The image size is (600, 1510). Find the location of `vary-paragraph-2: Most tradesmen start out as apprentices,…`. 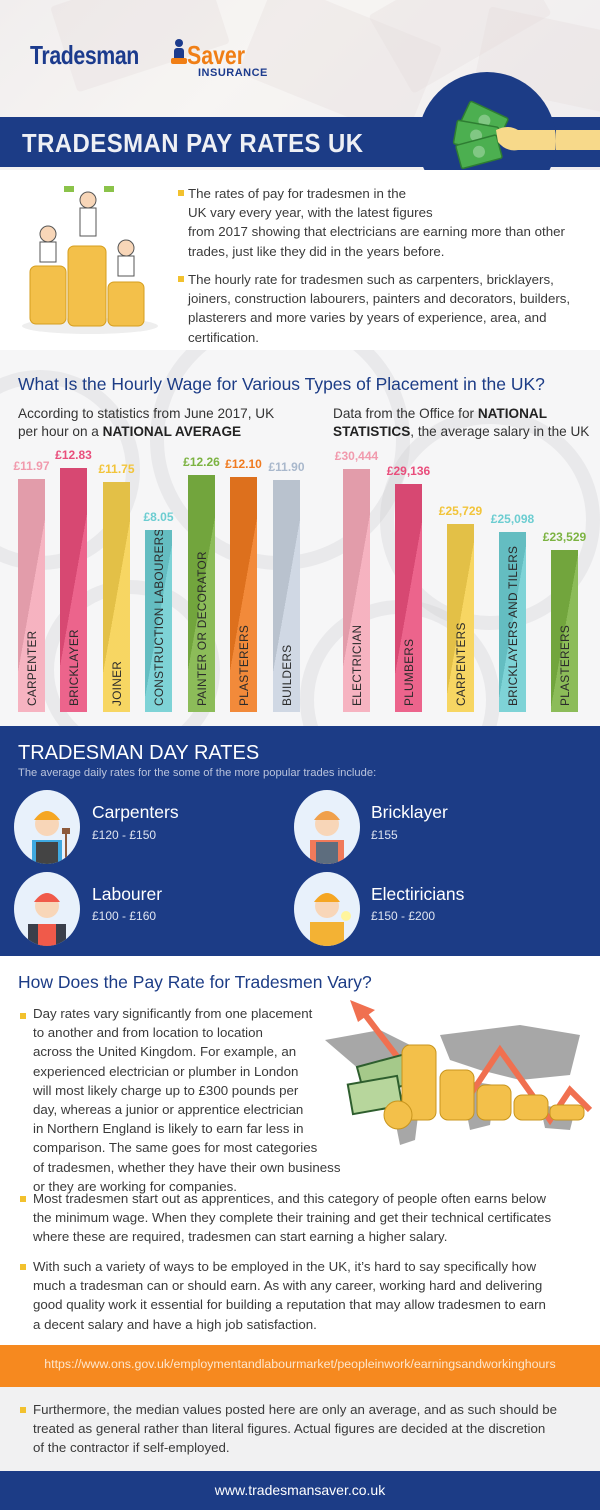

vary-paragraph-2: Most tradesmen start out as apprentices,… is located at coordinates (292, 1218).